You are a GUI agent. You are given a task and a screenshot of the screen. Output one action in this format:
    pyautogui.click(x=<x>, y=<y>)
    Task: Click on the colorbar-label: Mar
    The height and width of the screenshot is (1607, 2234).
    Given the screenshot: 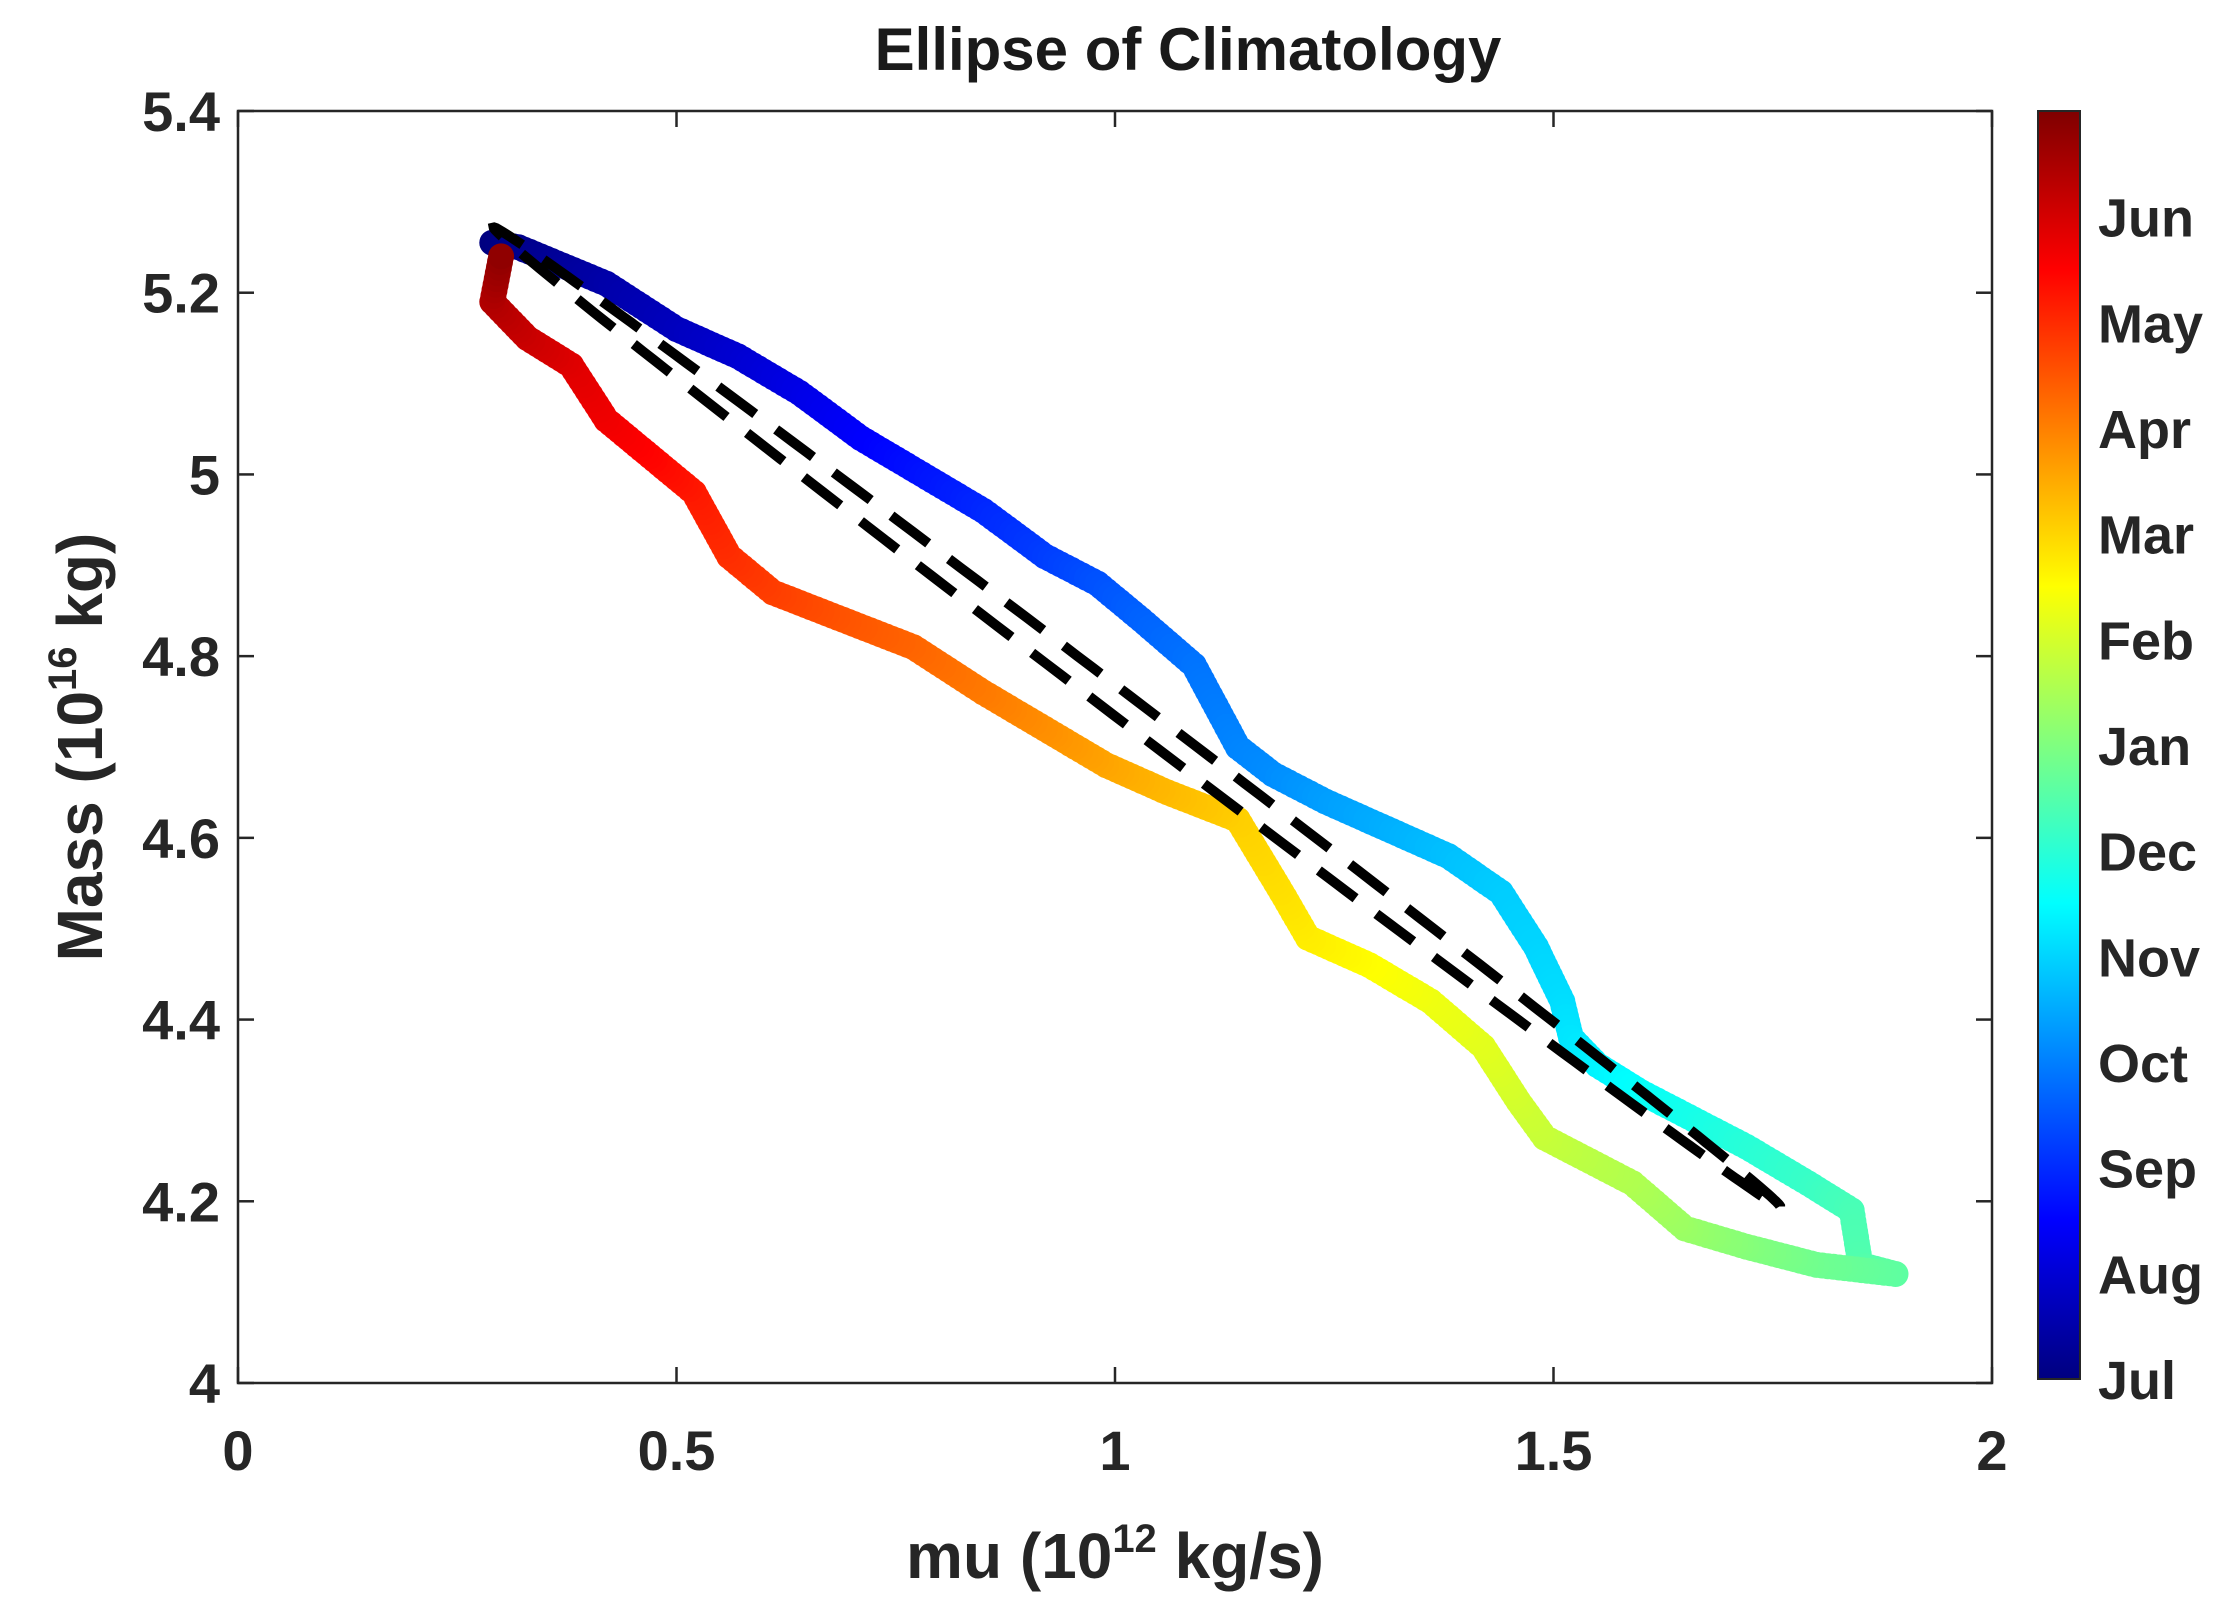 What is the action you would take?
    pyautogui.click(x=2146, y=536)
    